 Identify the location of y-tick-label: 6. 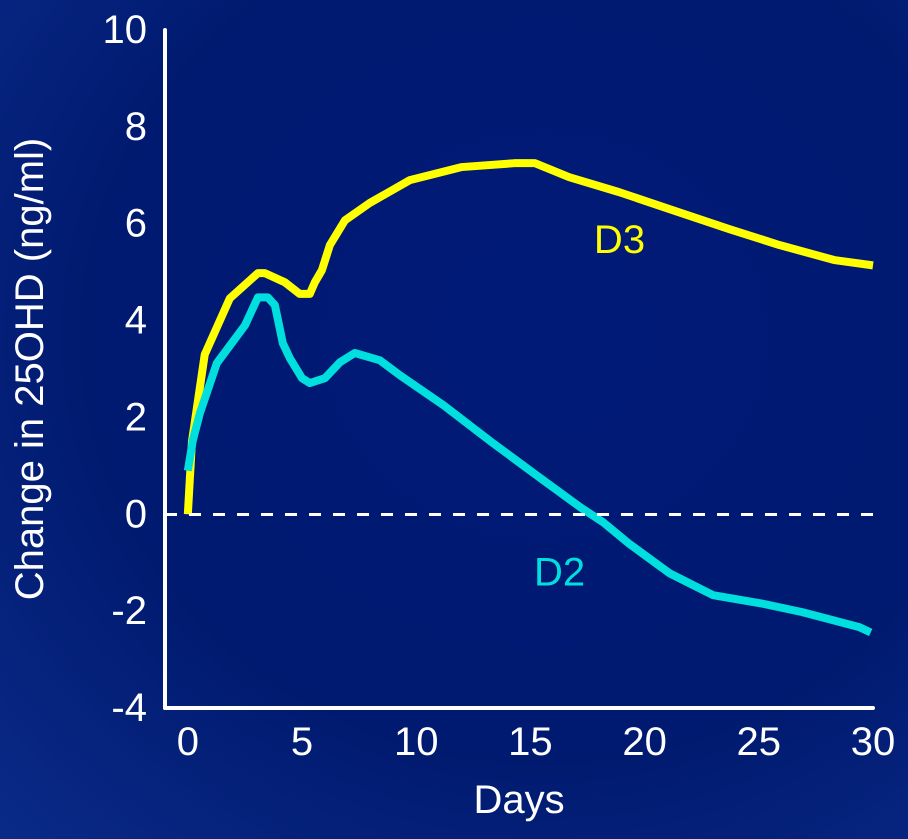
(135, 224).